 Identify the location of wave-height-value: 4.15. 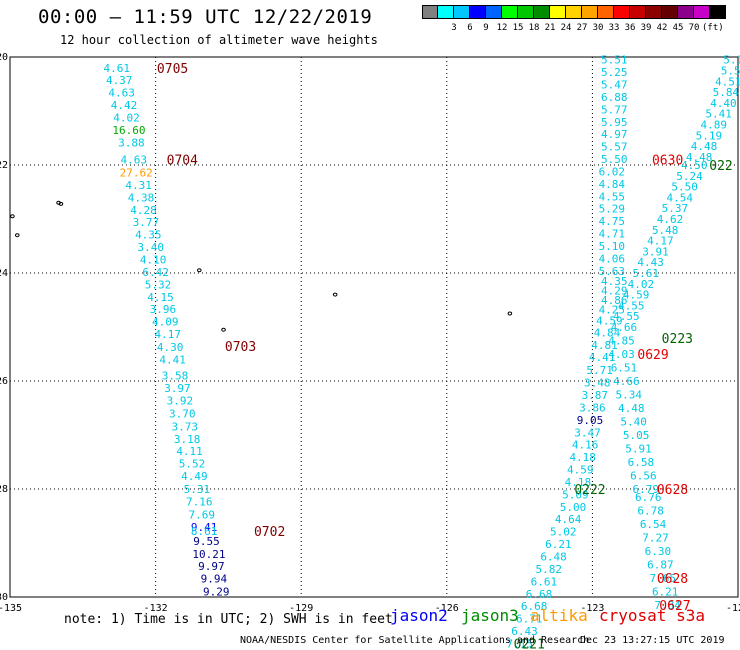
(160, 297).